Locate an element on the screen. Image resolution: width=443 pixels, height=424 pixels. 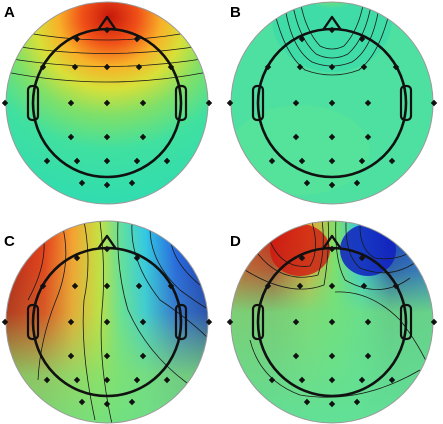
left-ear-b is located at coordinates (258, 103).